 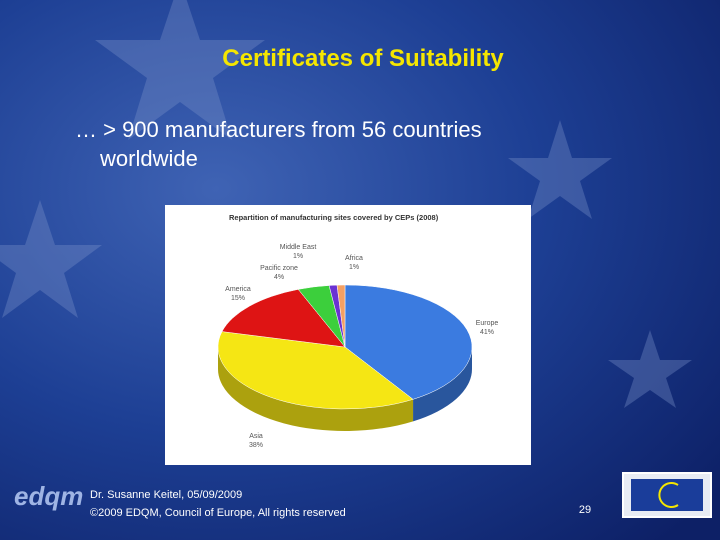 What do you see at coordinates (256, 436) in the screenshot?
I see `slice-label: Asia` at bounding box center [256, 436].